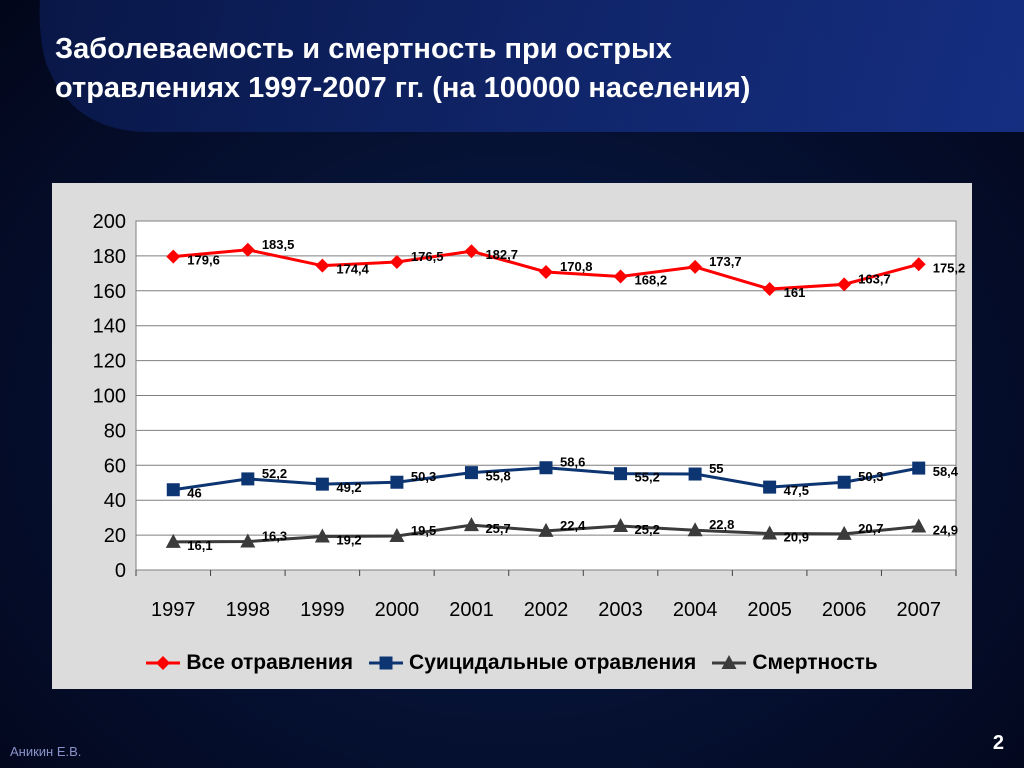 Image resolution: width=1024 pixels, height=768 pixels. I want to click on legend-item-1: Все отравления, so click(249, 663).